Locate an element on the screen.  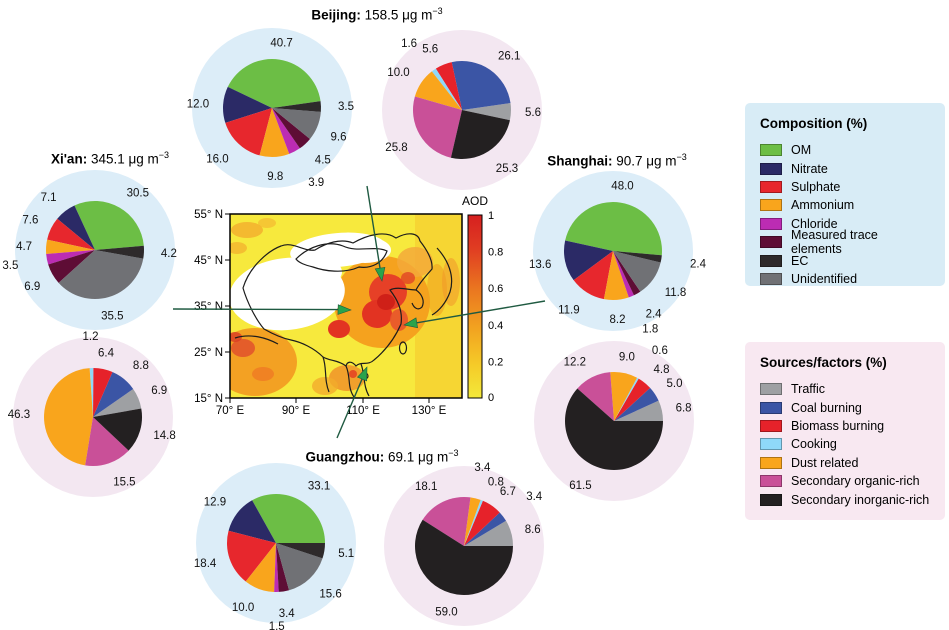
legend-label-nitrate: Nitrate is located at coordinates (809, 168).